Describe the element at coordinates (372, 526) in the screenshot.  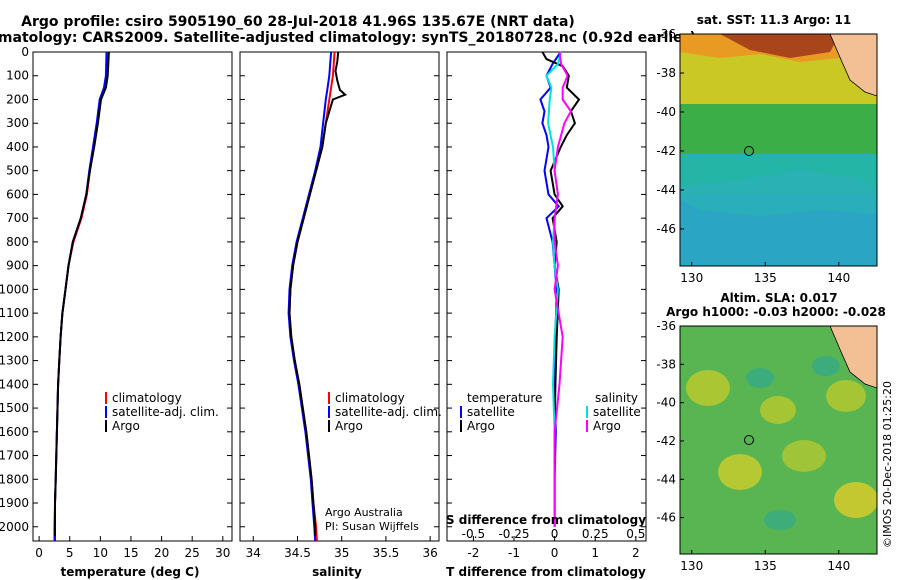
I see `credit-line-2: PI: Susan Wijffels` at that location.